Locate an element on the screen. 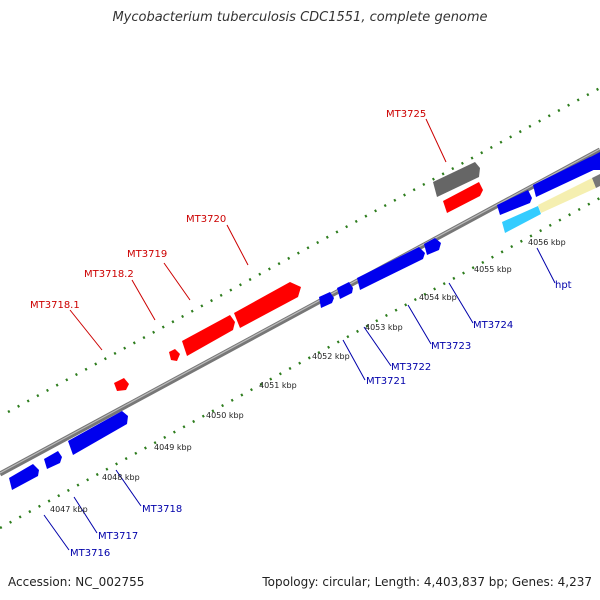  gene-label-MT3721: MT3721 is located at coordinates (386, 381).